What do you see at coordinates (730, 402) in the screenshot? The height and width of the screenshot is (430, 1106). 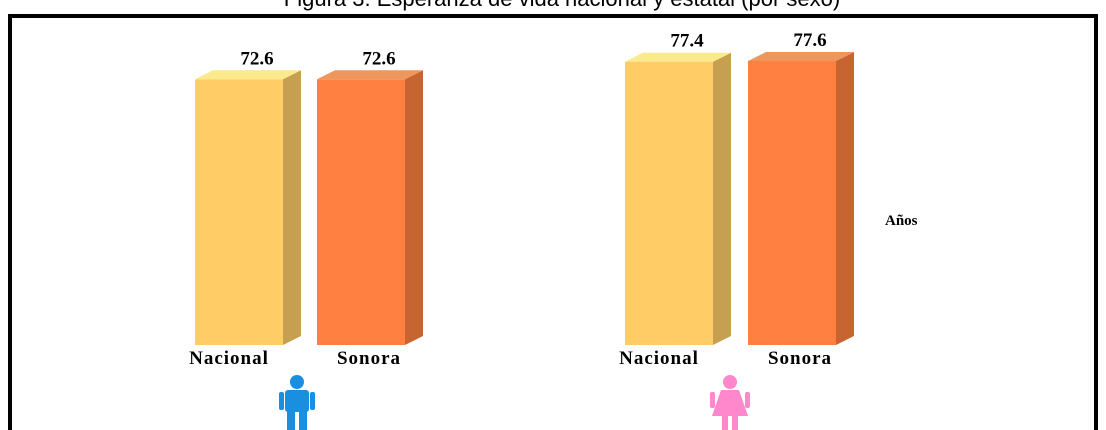 I see `female-icon` at bounding box center [730, 402].